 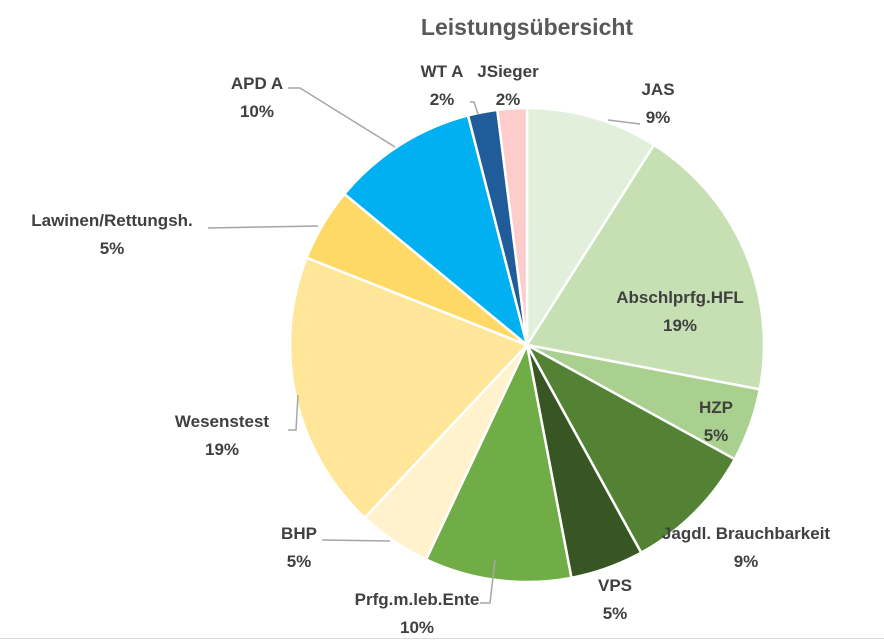 What do you see at coordinates (257, 83) in the screenshot?
I see `data-label-category: APD A` at bounding box center [257, 83].